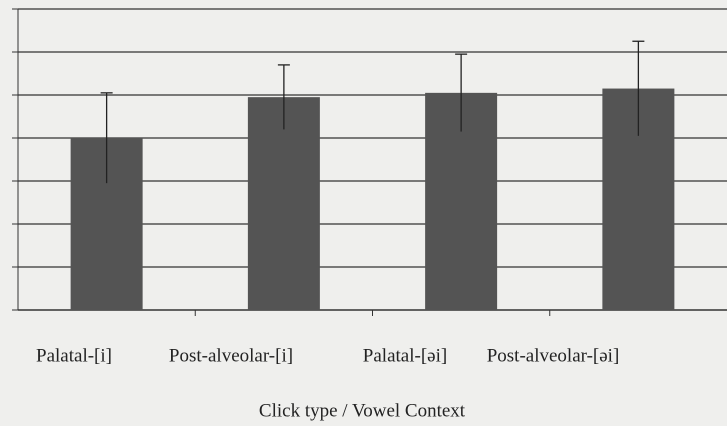 The height and width of the screenshot is (426, 727). I want to click on bar, so click(283, 204).